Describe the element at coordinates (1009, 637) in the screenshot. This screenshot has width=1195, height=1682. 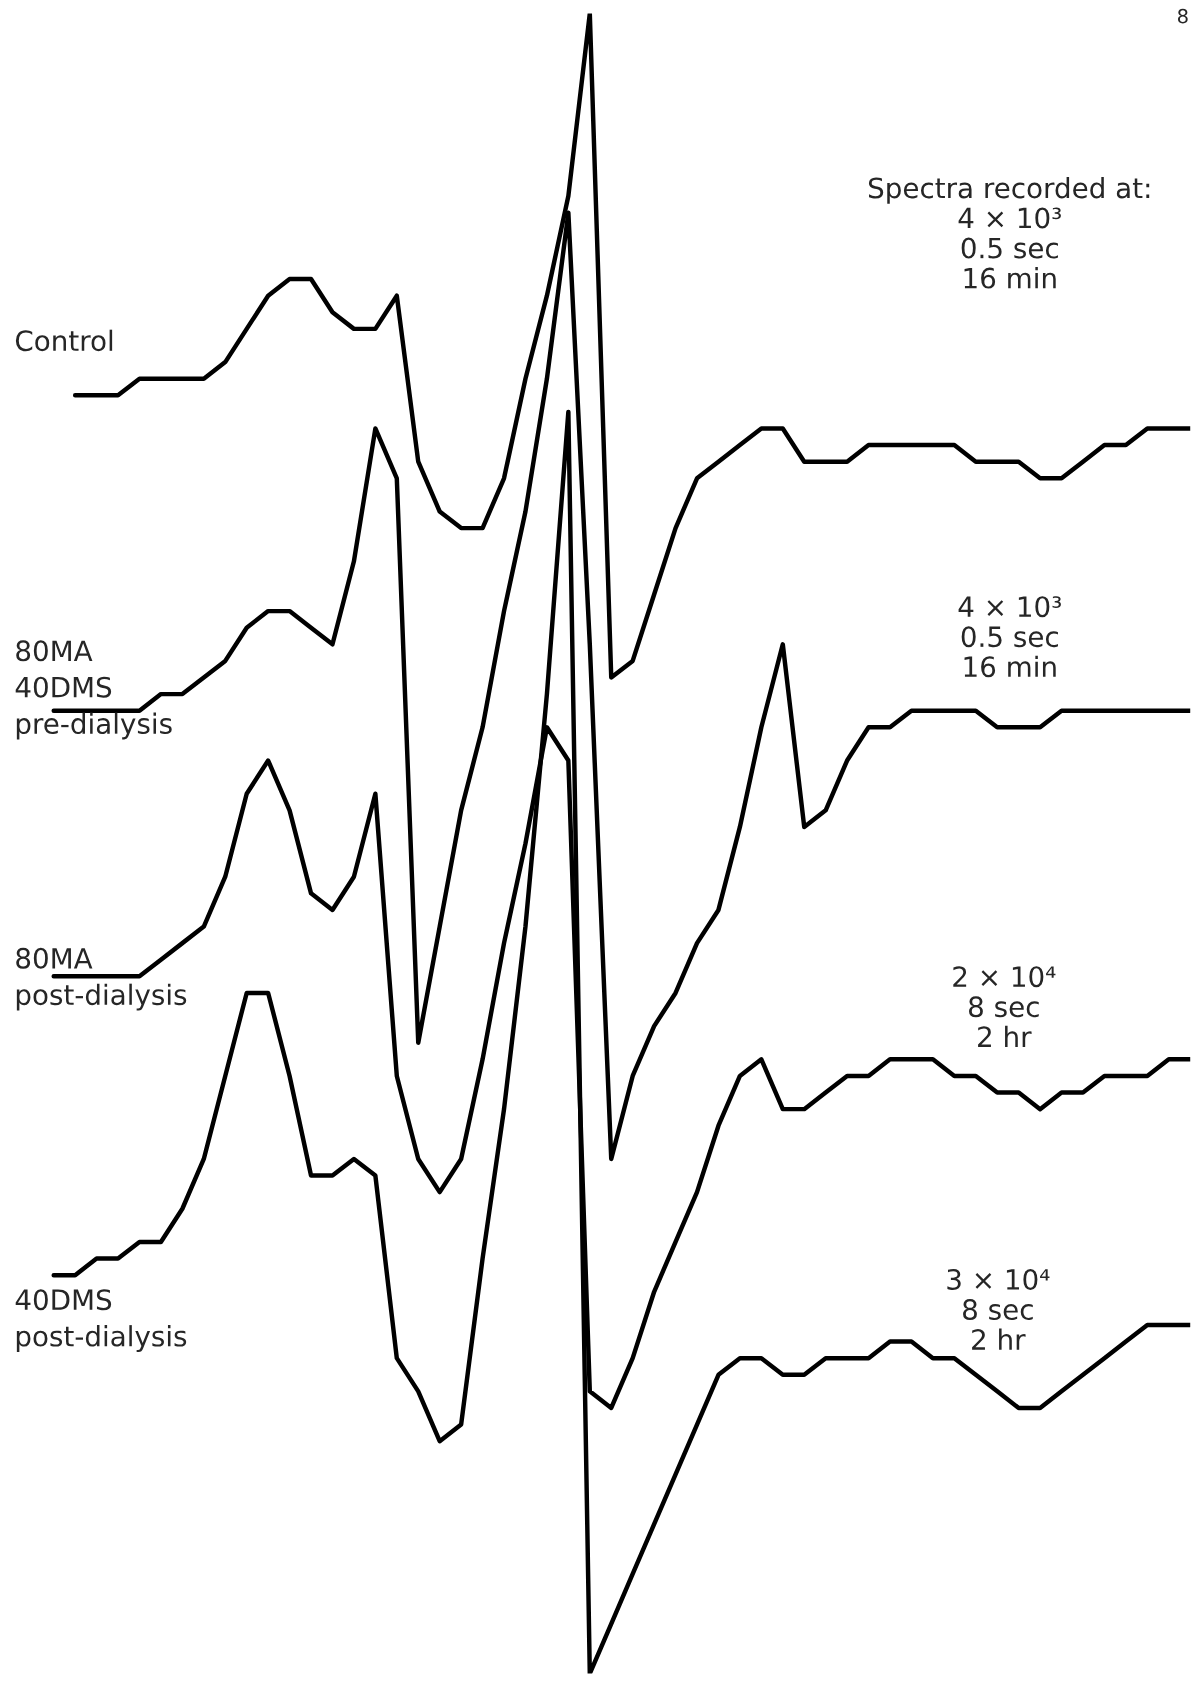
I see `annotation: 4 × 10³ 0.5 sec 16 min` at that location.